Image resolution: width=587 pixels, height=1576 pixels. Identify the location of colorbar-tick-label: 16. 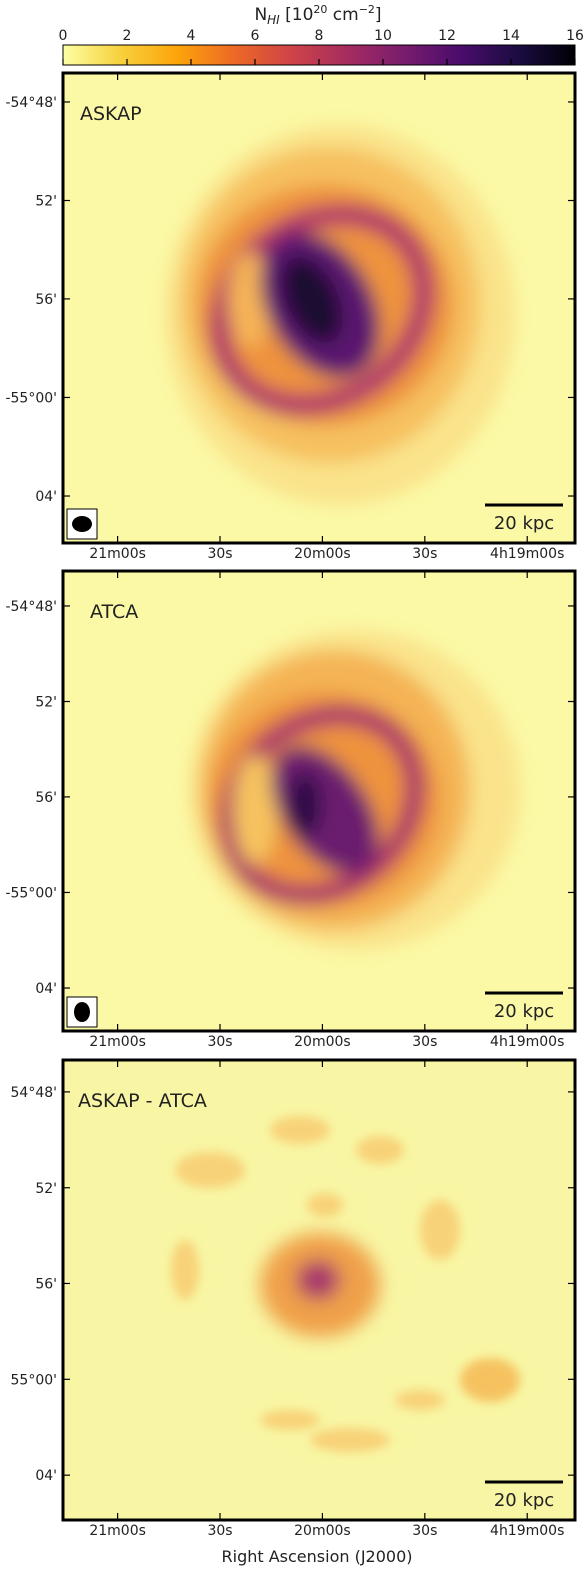
(575, 36).